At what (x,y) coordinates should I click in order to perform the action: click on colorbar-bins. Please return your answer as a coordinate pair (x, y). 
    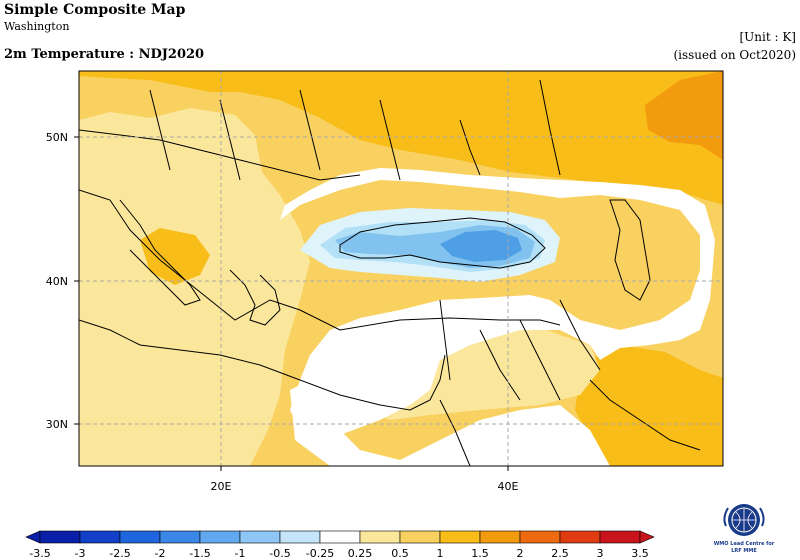
    Looking at the image, I should click on (340, 537).